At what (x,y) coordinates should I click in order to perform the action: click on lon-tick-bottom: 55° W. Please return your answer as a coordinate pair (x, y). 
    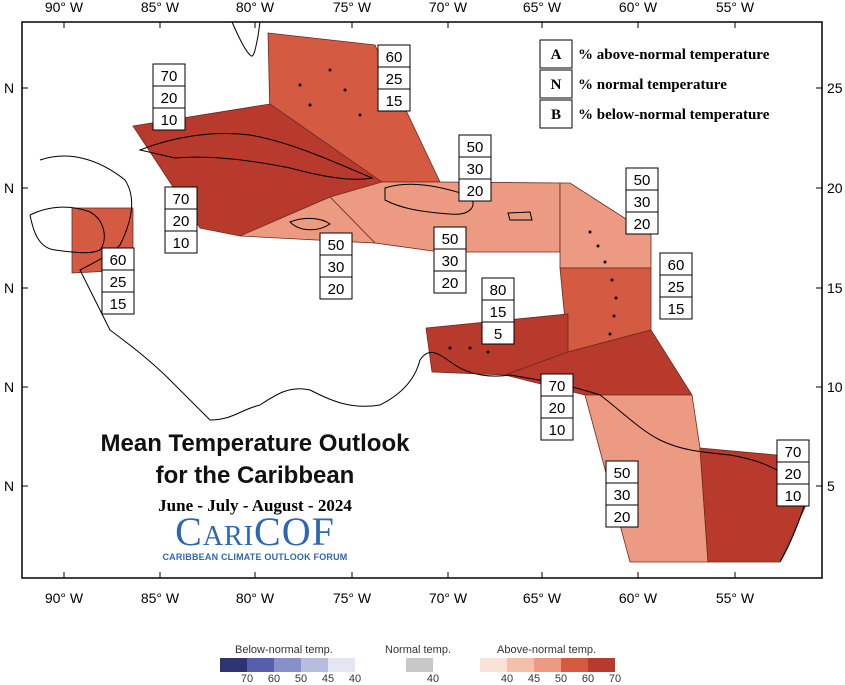
    Looking at the image, I should click on (735, 598).